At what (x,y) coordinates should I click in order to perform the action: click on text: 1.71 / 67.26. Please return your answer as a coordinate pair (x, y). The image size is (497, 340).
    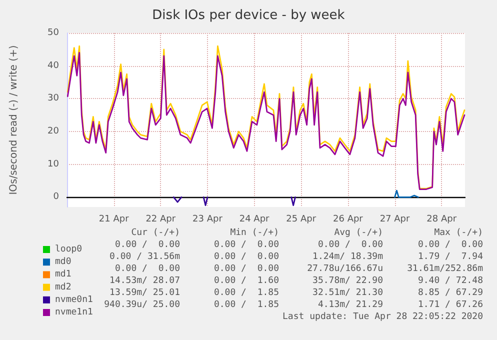
    Looking at the image, I should click on (450, 305).